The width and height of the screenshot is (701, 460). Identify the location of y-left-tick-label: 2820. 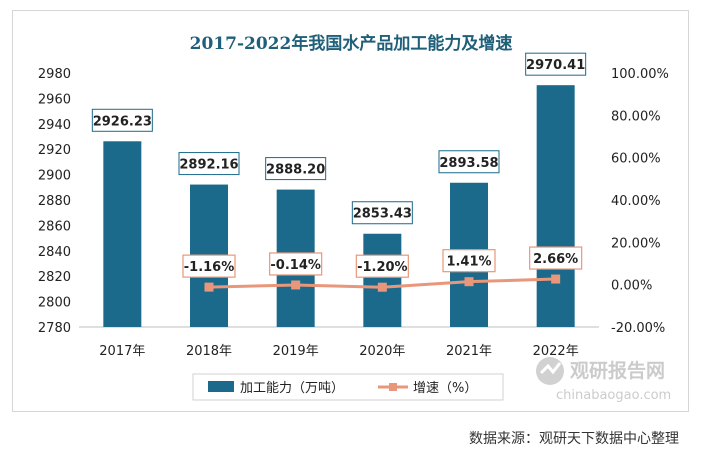
(54, 277).